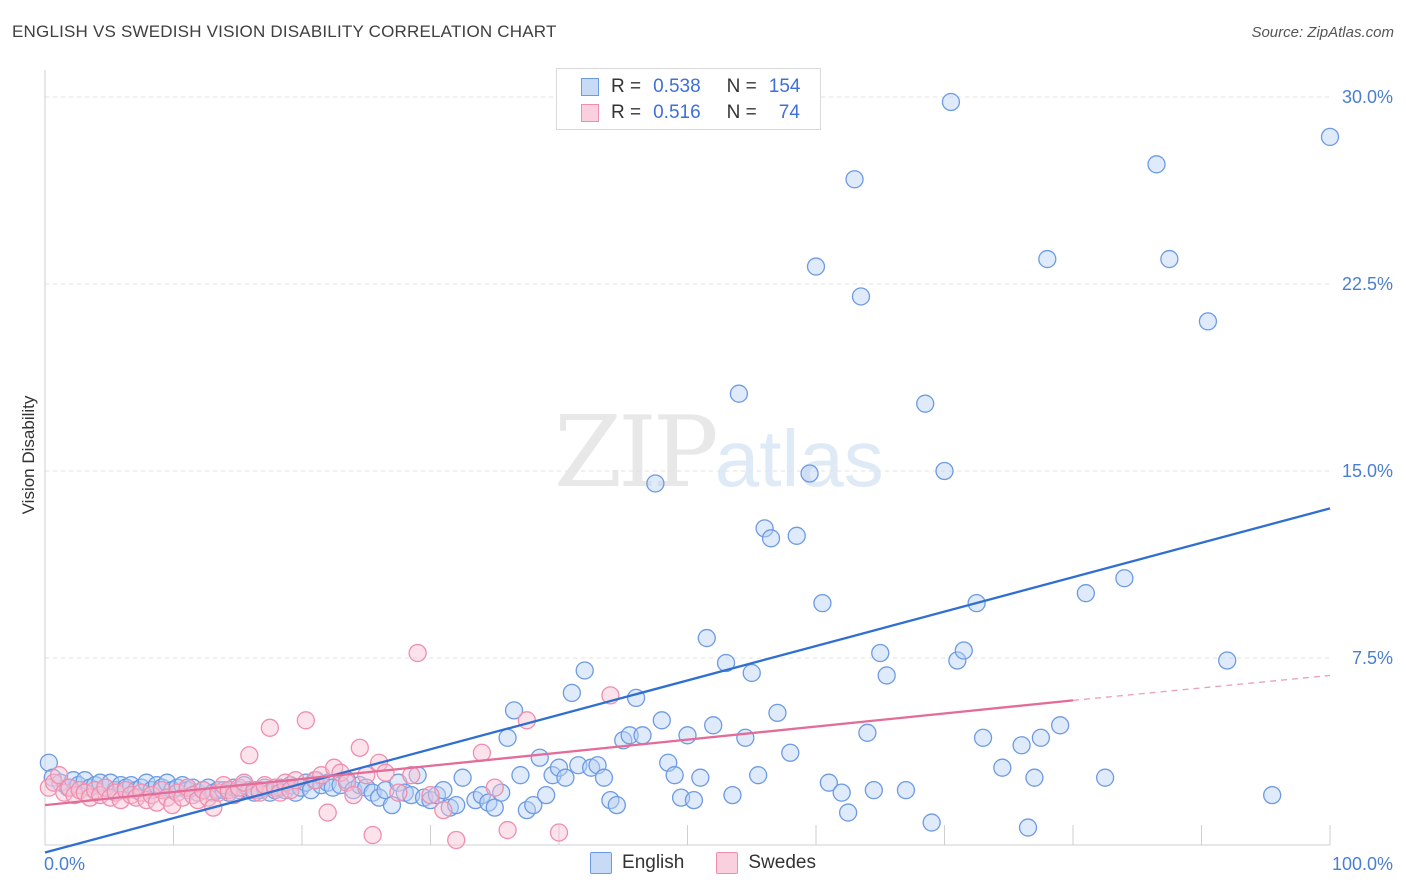 The width and height of the screenshot is (1406, 892). Describe the element at coordinates (559, 753) in the screenshot. I see `swedes-trend-line` at that location.